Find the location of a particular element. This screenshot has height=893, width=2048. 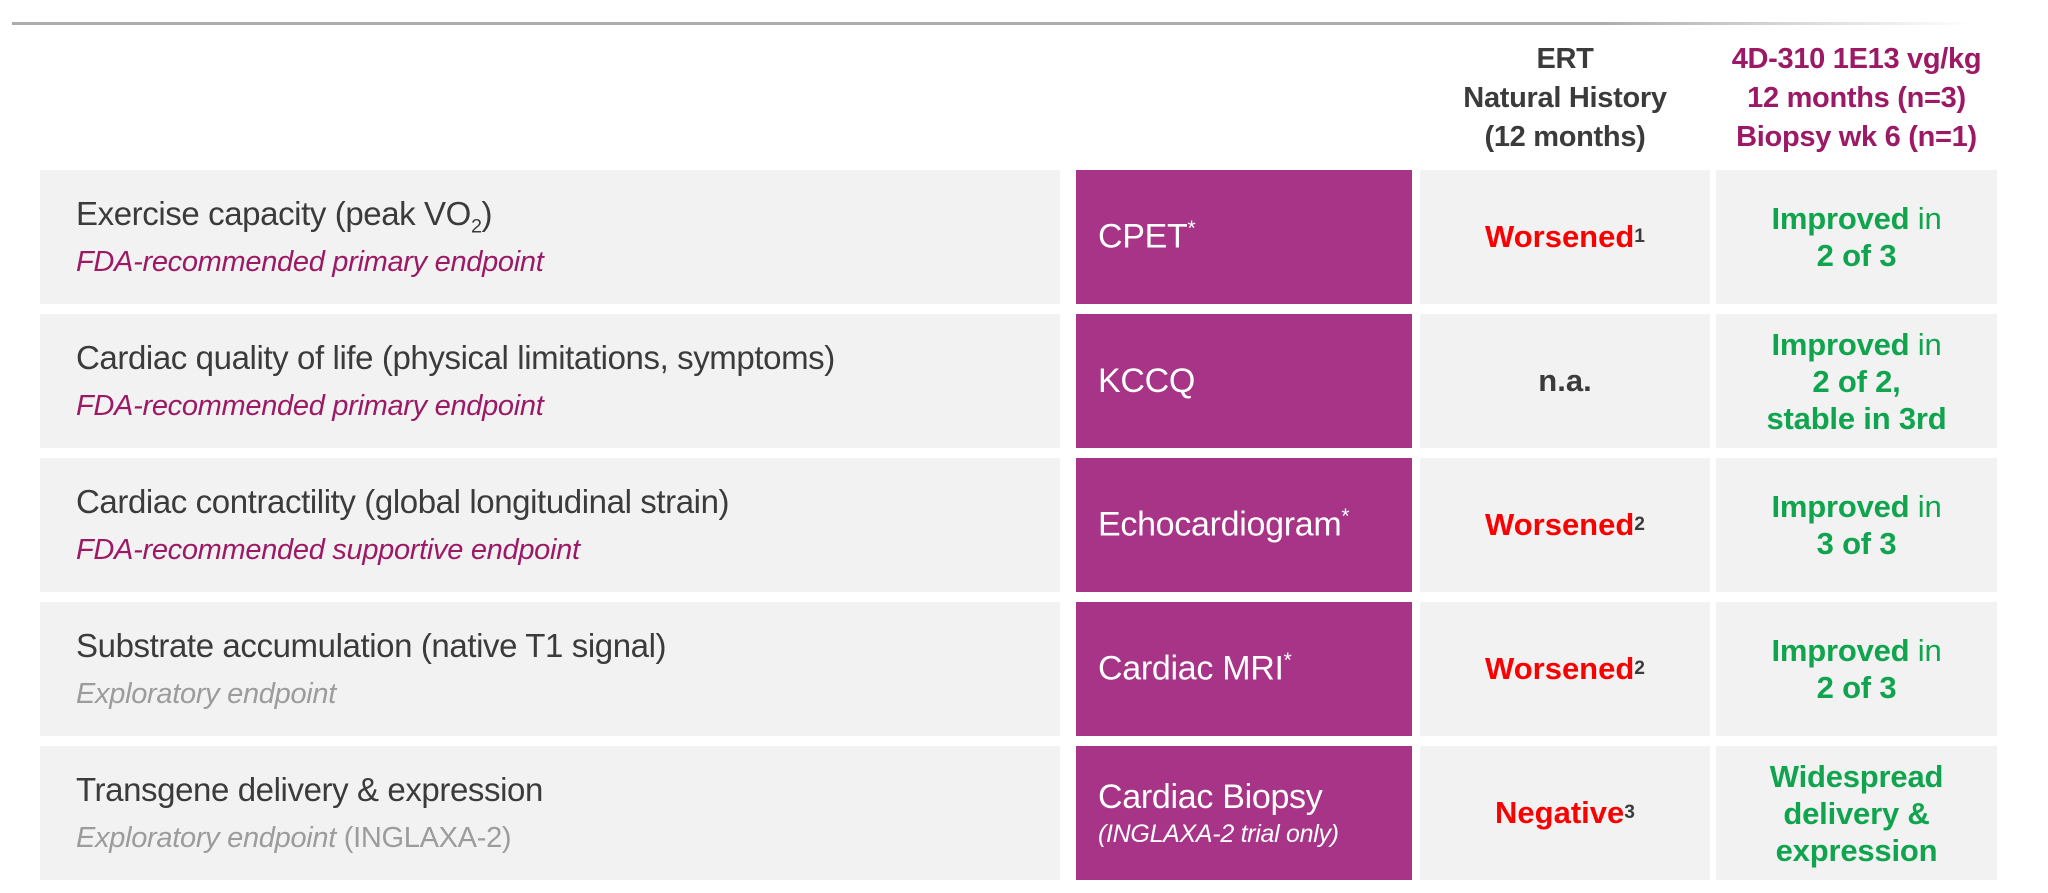

assessment-cell: Cardiac Biopsy (INGLAXA-2 trial only) is located at coordinates (1244, 813).